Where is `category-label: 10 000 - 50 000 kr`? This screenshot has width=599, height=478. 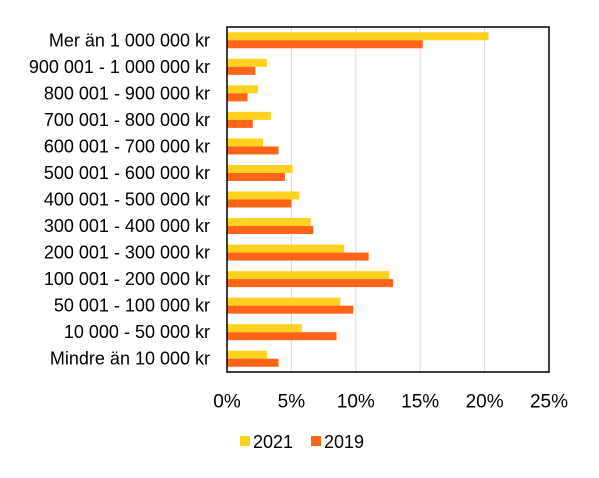
category-label: 10 000 - 50 000 kr is located at coordinates (137, 332).